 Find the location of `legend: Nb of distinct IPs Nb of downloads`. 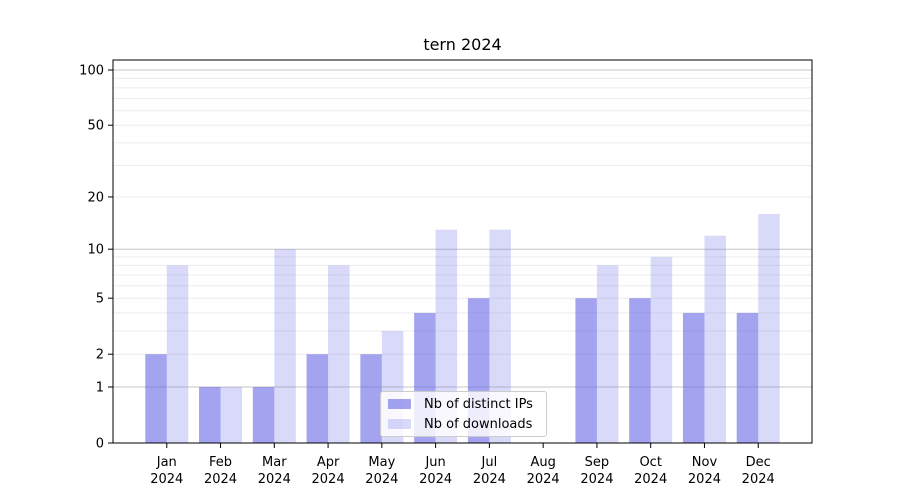

legend: Nb of distinct IPs Nb of downloads is located at coordinates (463, 414).